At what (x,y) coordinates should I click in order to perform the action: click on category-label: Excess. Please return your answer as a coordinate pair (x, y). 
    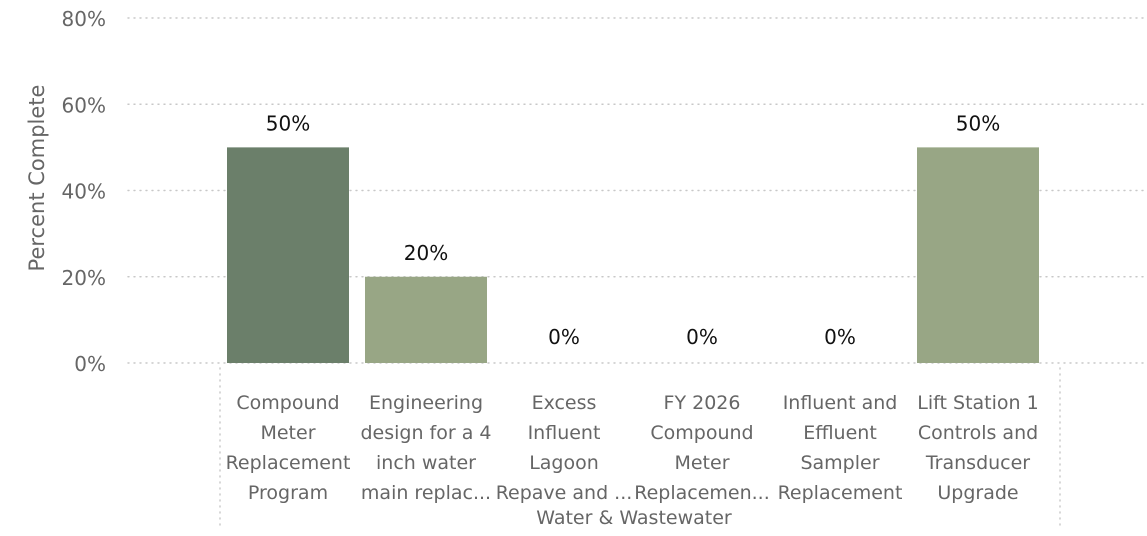
    Looking at the image, I should click on (564, 403).